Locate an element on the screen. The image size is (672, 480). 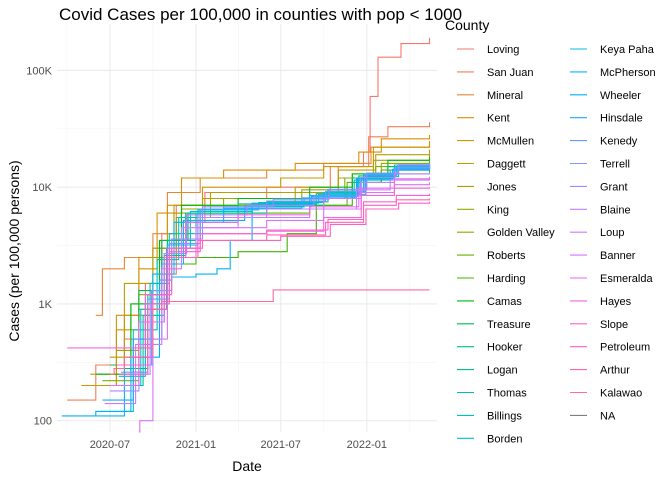
legend-label: Harding is located at coordinates (506, 279).